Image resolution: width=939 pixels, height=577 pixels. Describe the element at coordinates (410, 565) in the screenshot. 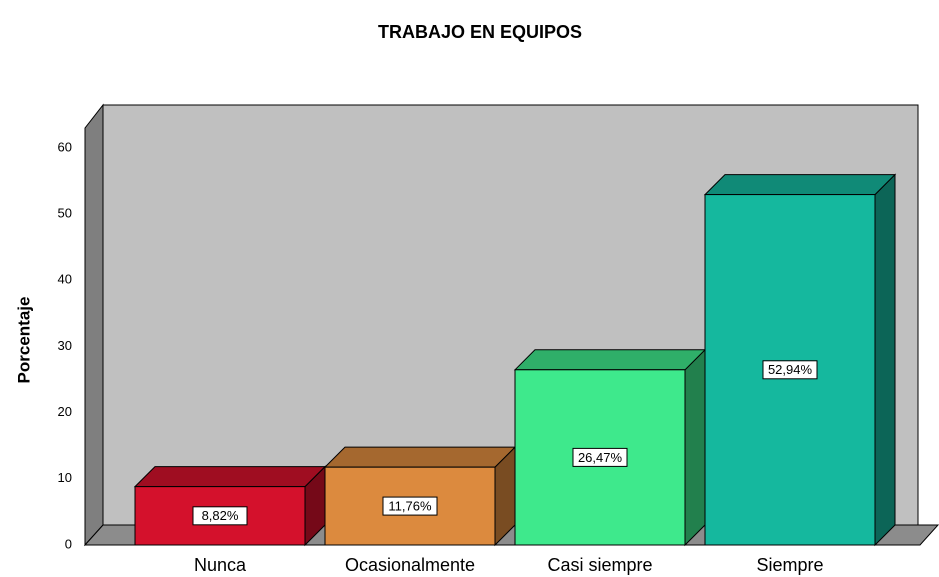

I see `x-tick-label: Ocasionalmente` at that location.